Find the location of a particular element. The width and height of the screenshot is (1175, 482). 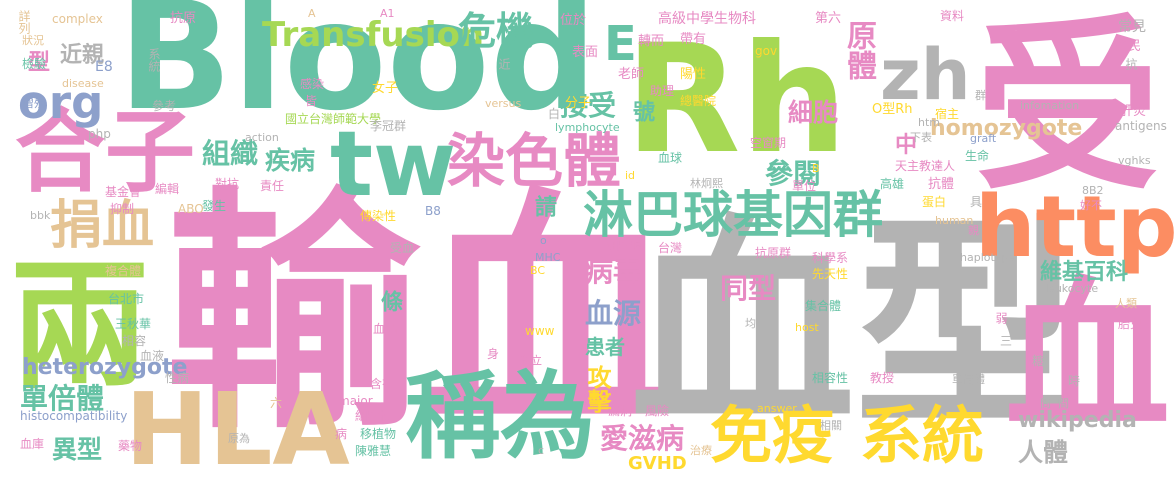

word-small-22: 抗 is located at coordinates (1131, 64).